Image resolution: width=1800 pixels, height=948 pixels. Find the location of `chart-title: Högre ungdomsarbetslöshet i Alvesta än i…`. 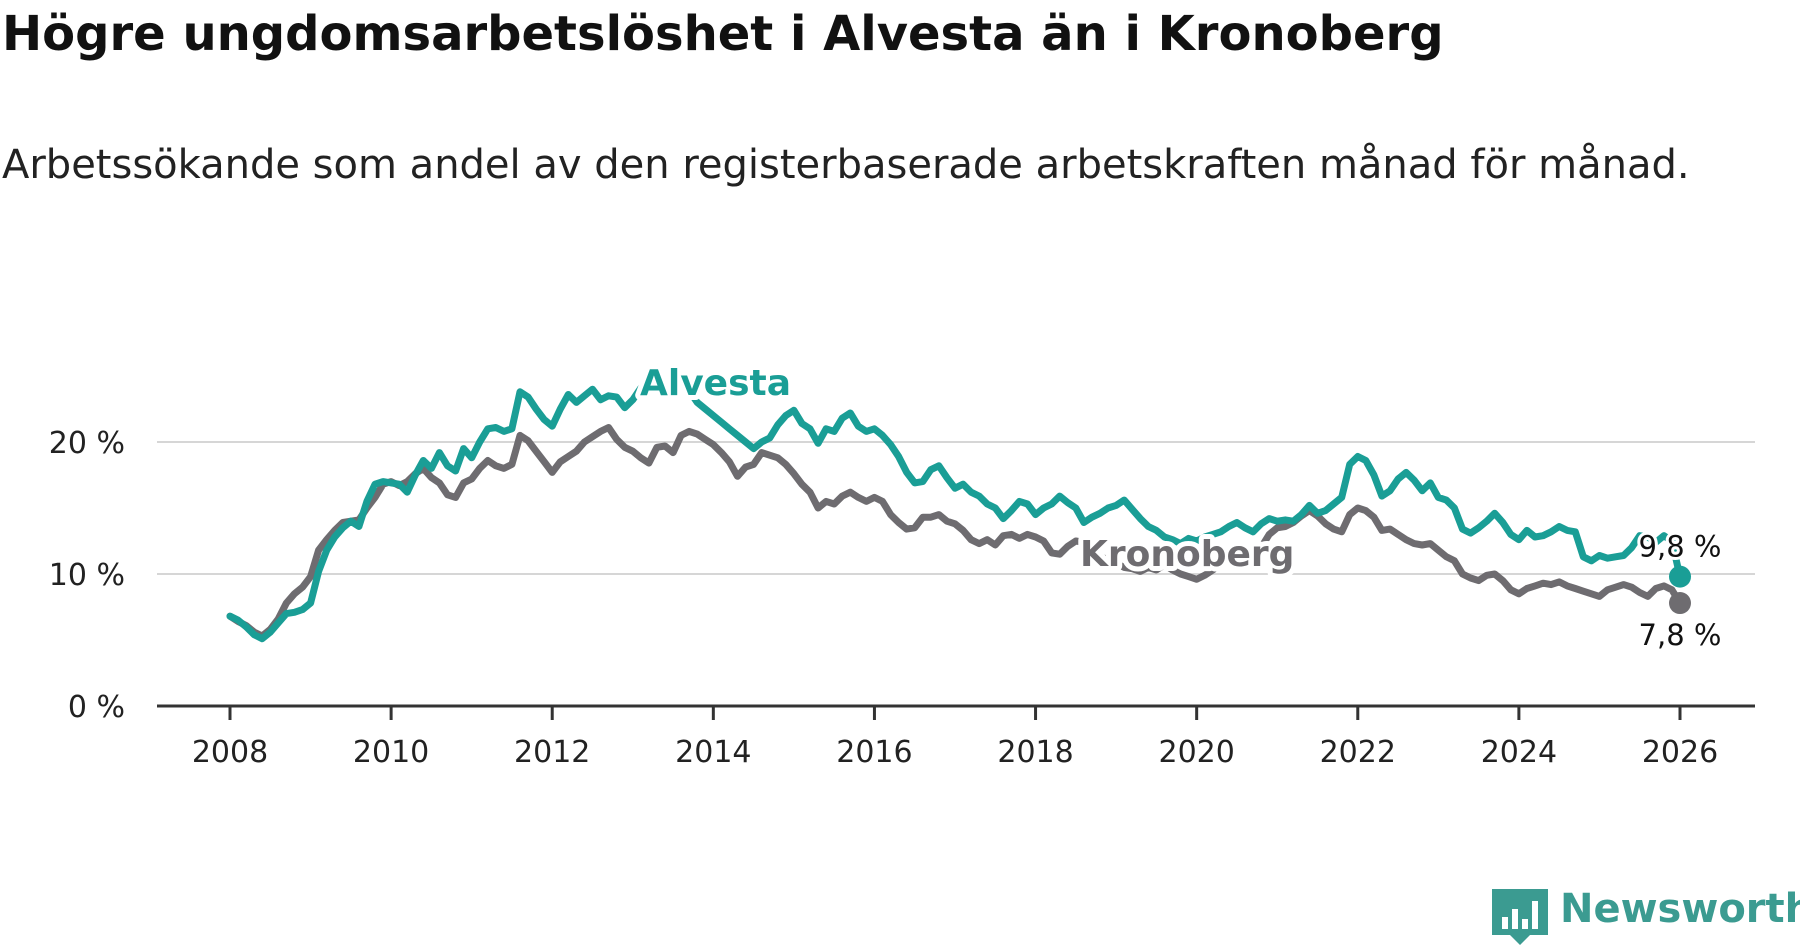

chart-title: Högre ungdomsarbetslöshet i Alvesta än i… is located at coordinates (723, 34).